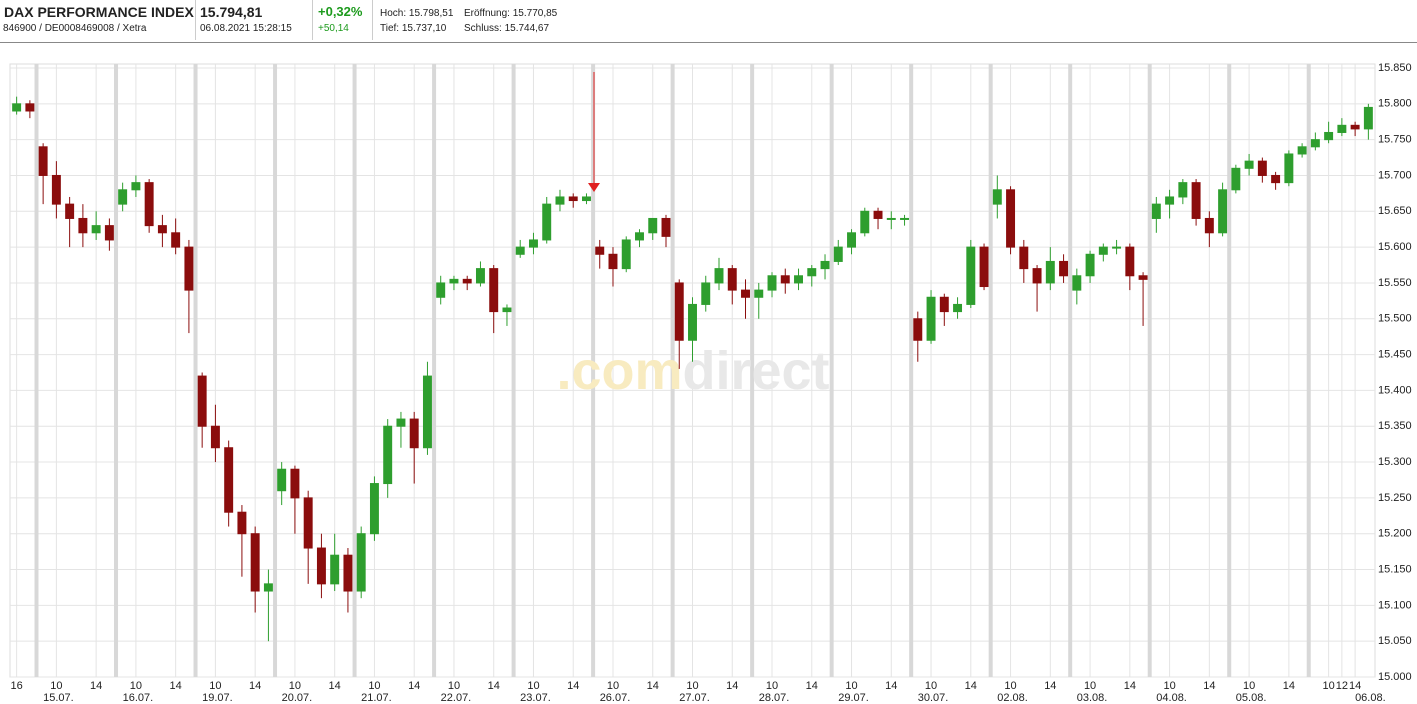  Describe the element at coordinates (58, 698) in the screenshot. I see `x-date-label: 15.07.` at that location.